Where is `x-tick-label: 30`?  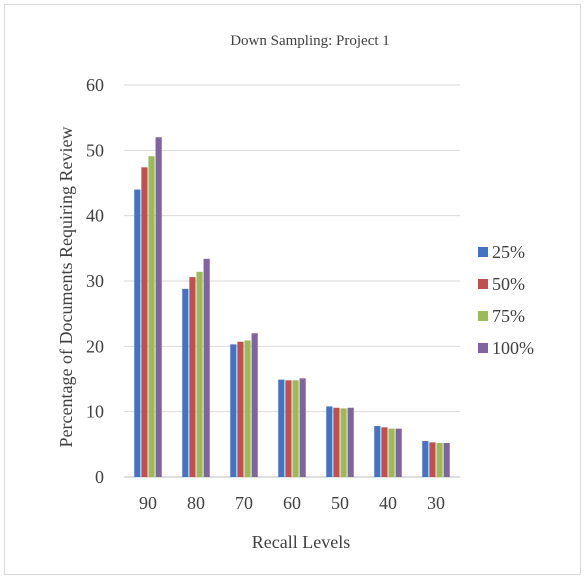
x-tick-label: 30 is located at coordinates (436, 503).